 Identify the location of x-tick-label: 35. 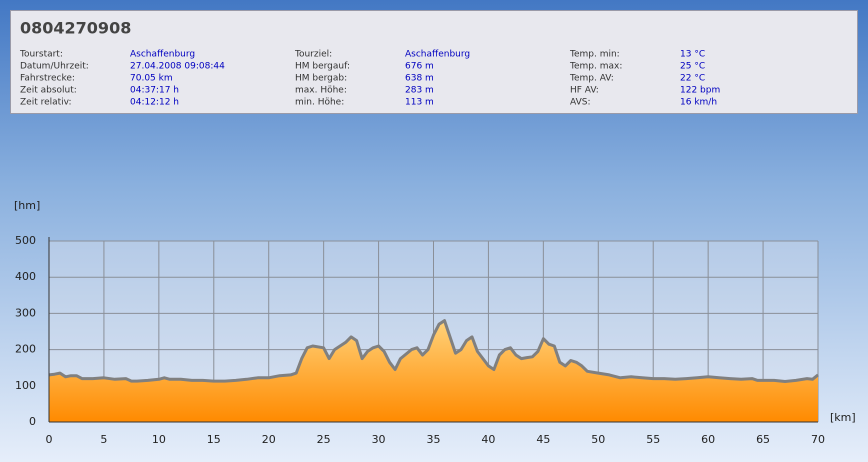
(434, 439).